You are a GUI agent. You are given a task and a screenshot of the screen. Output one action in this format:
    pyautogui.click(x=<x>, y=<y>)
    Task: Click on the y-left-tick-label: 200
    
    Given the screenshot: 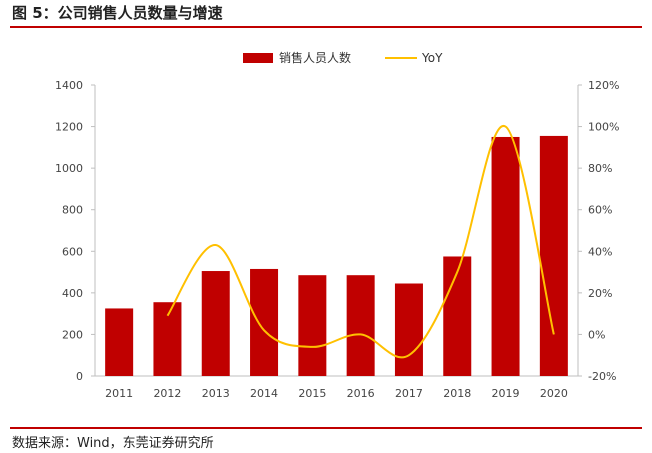 What is the action you would take?
    pyautogui.click(x=72, y=334)
    